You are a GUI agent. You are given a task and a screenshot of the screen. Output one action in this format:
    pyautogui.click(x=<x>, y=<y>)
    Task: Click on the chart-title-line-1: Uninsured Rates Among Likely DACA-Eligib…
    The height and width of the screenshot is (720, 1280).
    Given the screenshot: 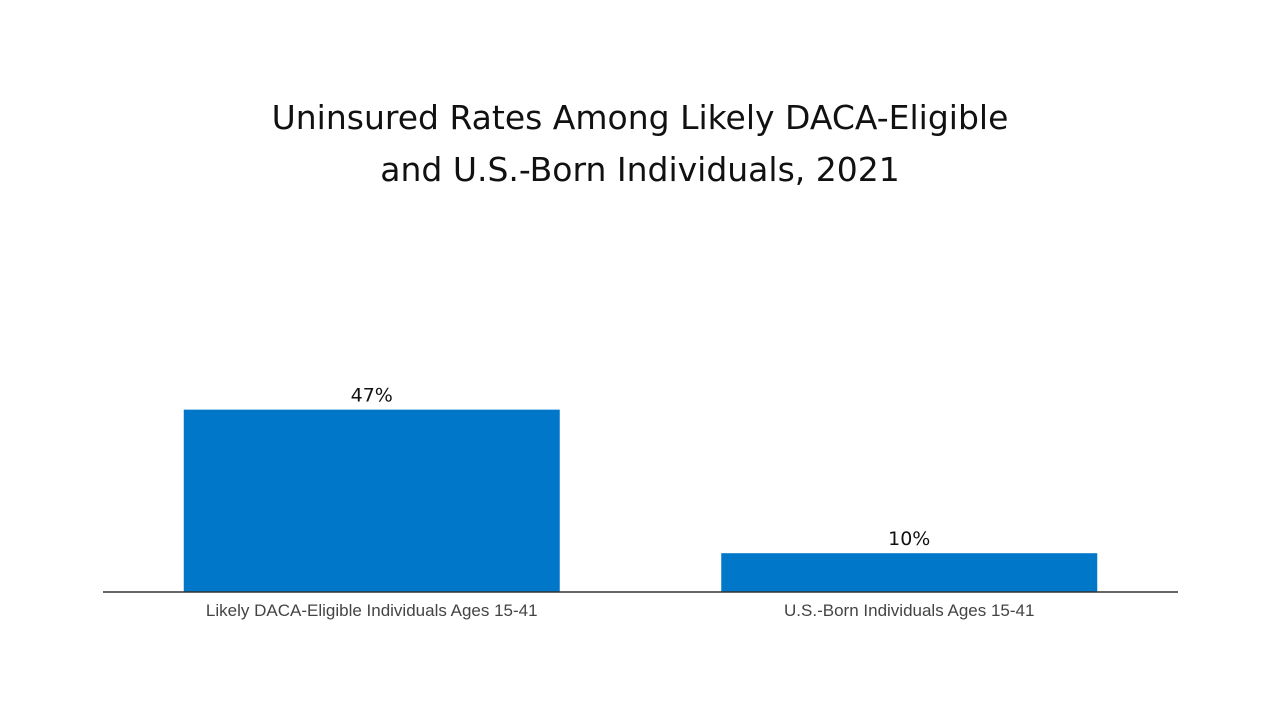 What is the action you would take?
    pyautogui.click(x=640, y=117)
    